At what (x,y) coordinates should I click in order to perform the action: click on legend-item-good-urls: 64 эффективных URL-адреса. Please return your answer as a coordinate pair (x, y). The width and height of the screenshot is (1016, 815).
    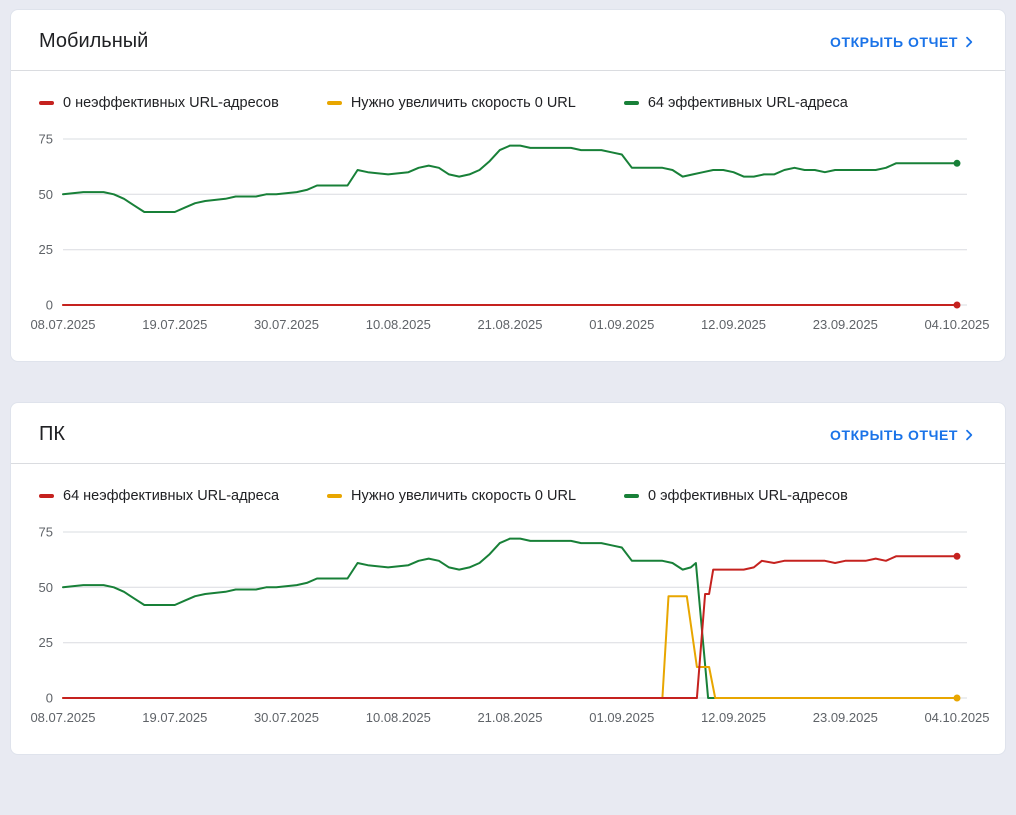
    Looking at the image, I should click on (735, 103).